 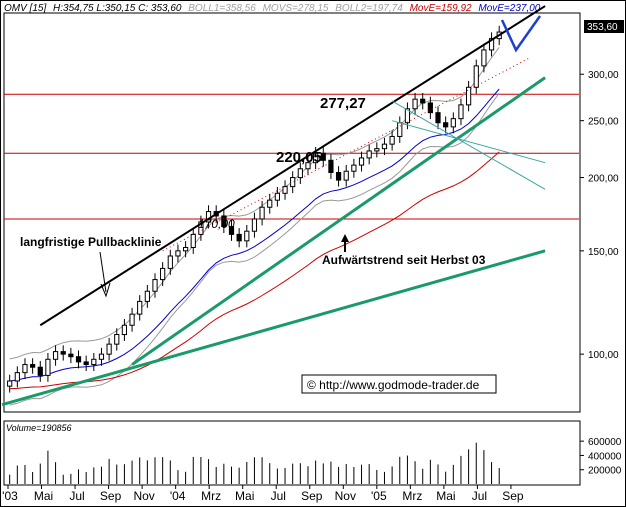 What do you see at coordinates (299, 157) in the screenshot?
I see `level-label-2: 220,05` at bounding box center [299, 157].